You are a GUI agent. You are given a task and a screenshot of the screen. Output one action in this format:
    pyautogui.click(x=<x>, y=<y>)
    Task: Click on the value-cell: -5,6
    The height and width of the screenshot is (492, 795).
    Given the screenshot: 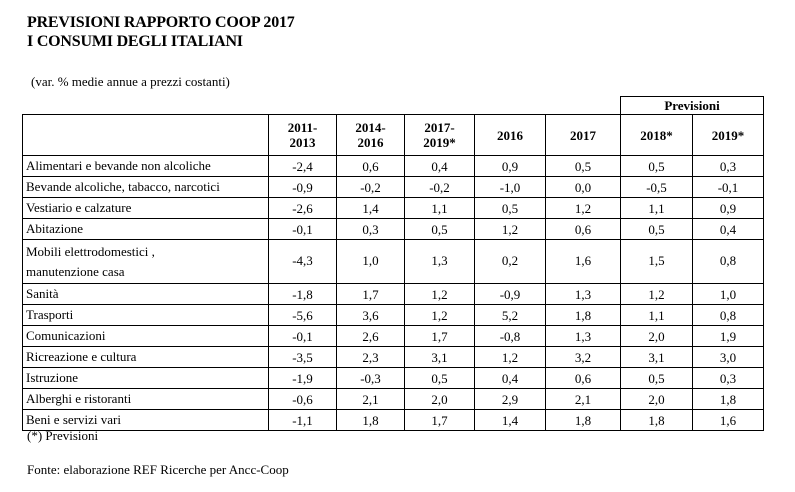 What is the action you would take?
    pyautogui.click(x=302, y=315)
    